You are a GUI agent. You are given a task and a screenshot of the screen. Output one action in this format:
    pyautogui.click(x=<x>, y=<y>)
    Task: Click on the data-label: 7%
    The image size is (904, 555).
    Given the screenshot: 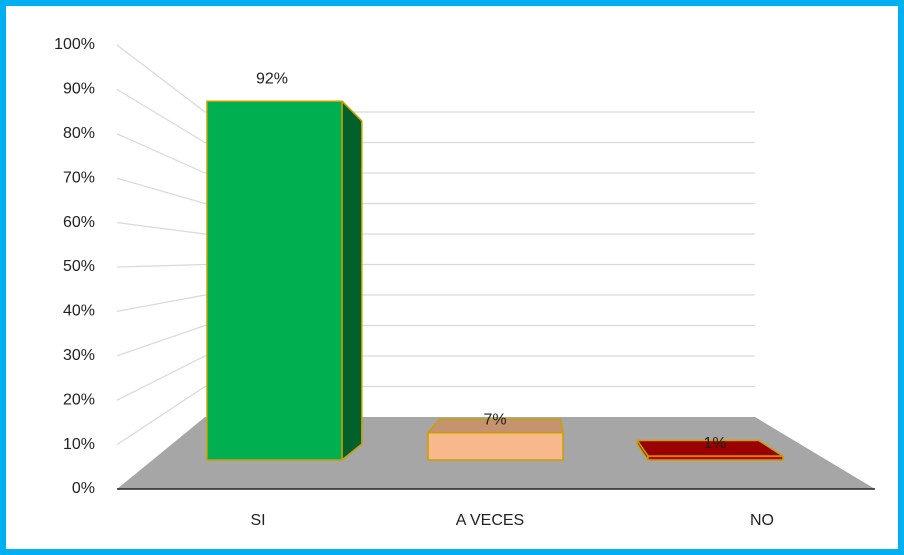 What is the action you would take?
    pyautogui.click(x=494, y=419)
    